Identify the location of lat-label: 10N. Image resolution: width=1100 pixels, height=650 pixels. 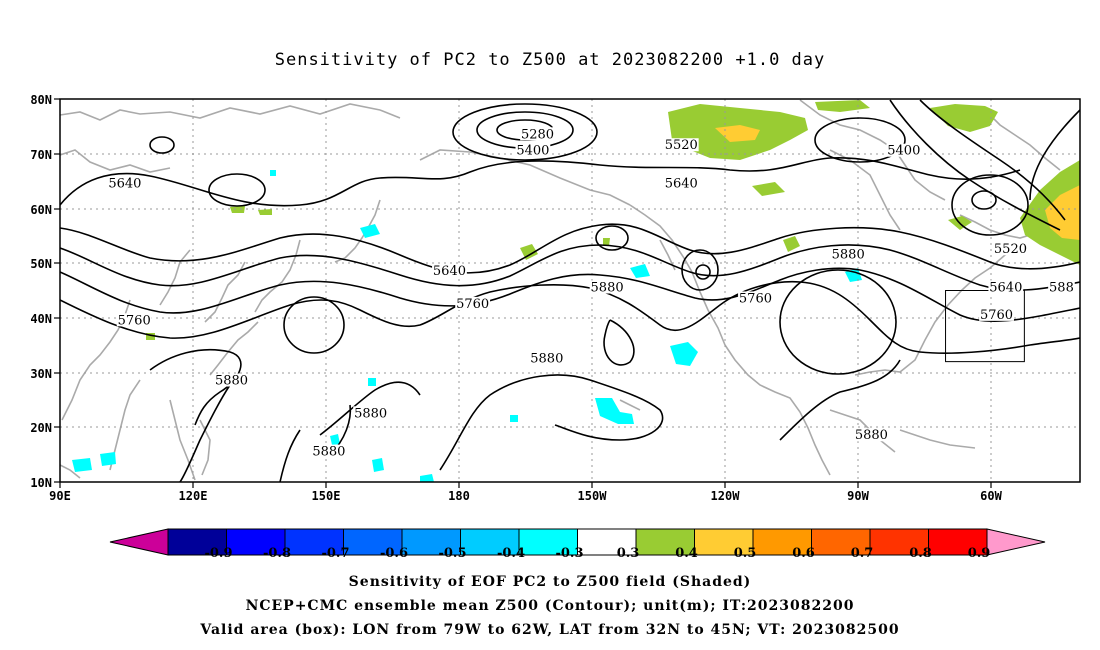
(41, 483).